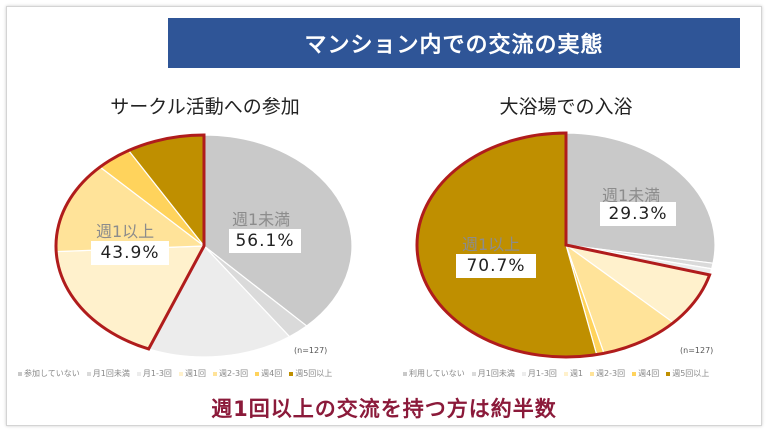 Image resolution: width=768 pixels, height=432 pixels. Describe the element at coordinates (638, 214) in the screenshot. I see `group-value-under-weekly-bath: 29.3%` at that location.